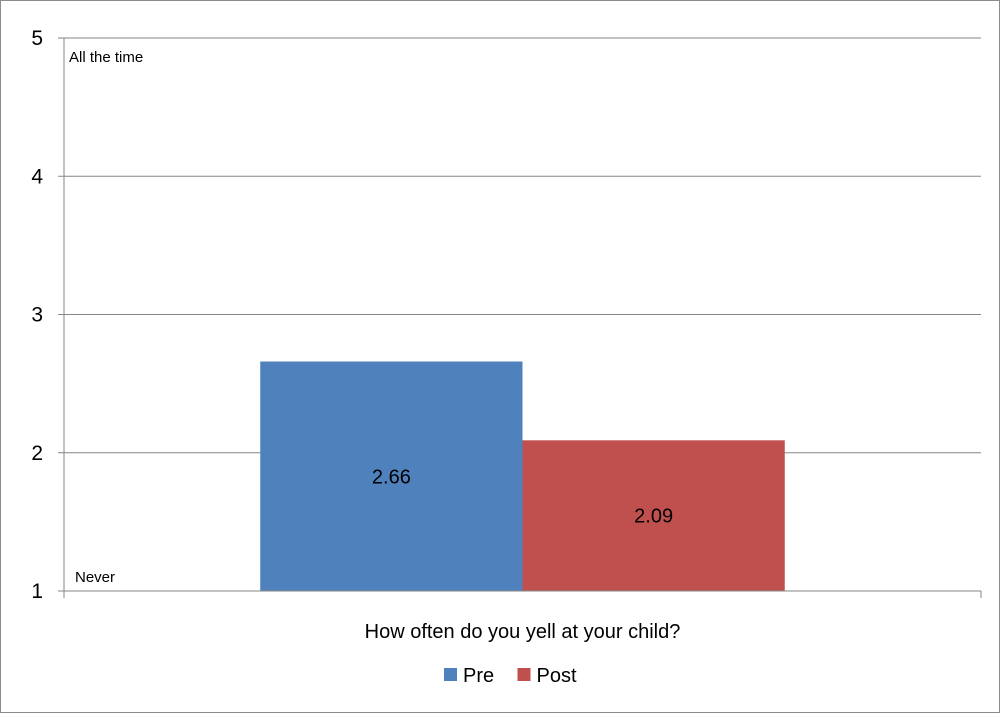 This screenshot has width=1000, height=714. I want to click on legend-swatch-post, so click(524, 674).